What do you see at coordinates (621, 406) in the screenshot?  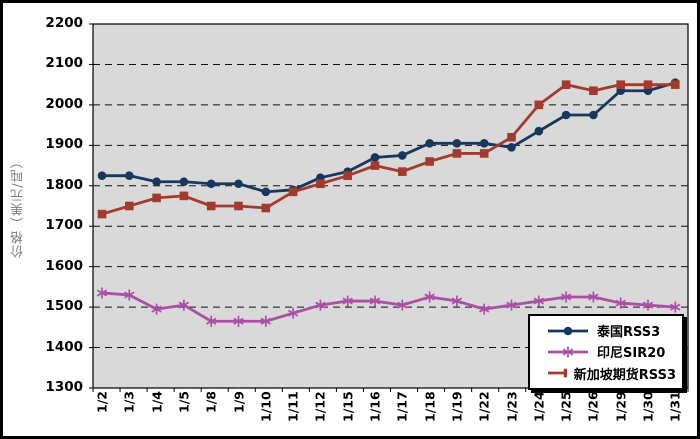 I see `x-tick-label: 1/29` at bounding box center [621, 406].